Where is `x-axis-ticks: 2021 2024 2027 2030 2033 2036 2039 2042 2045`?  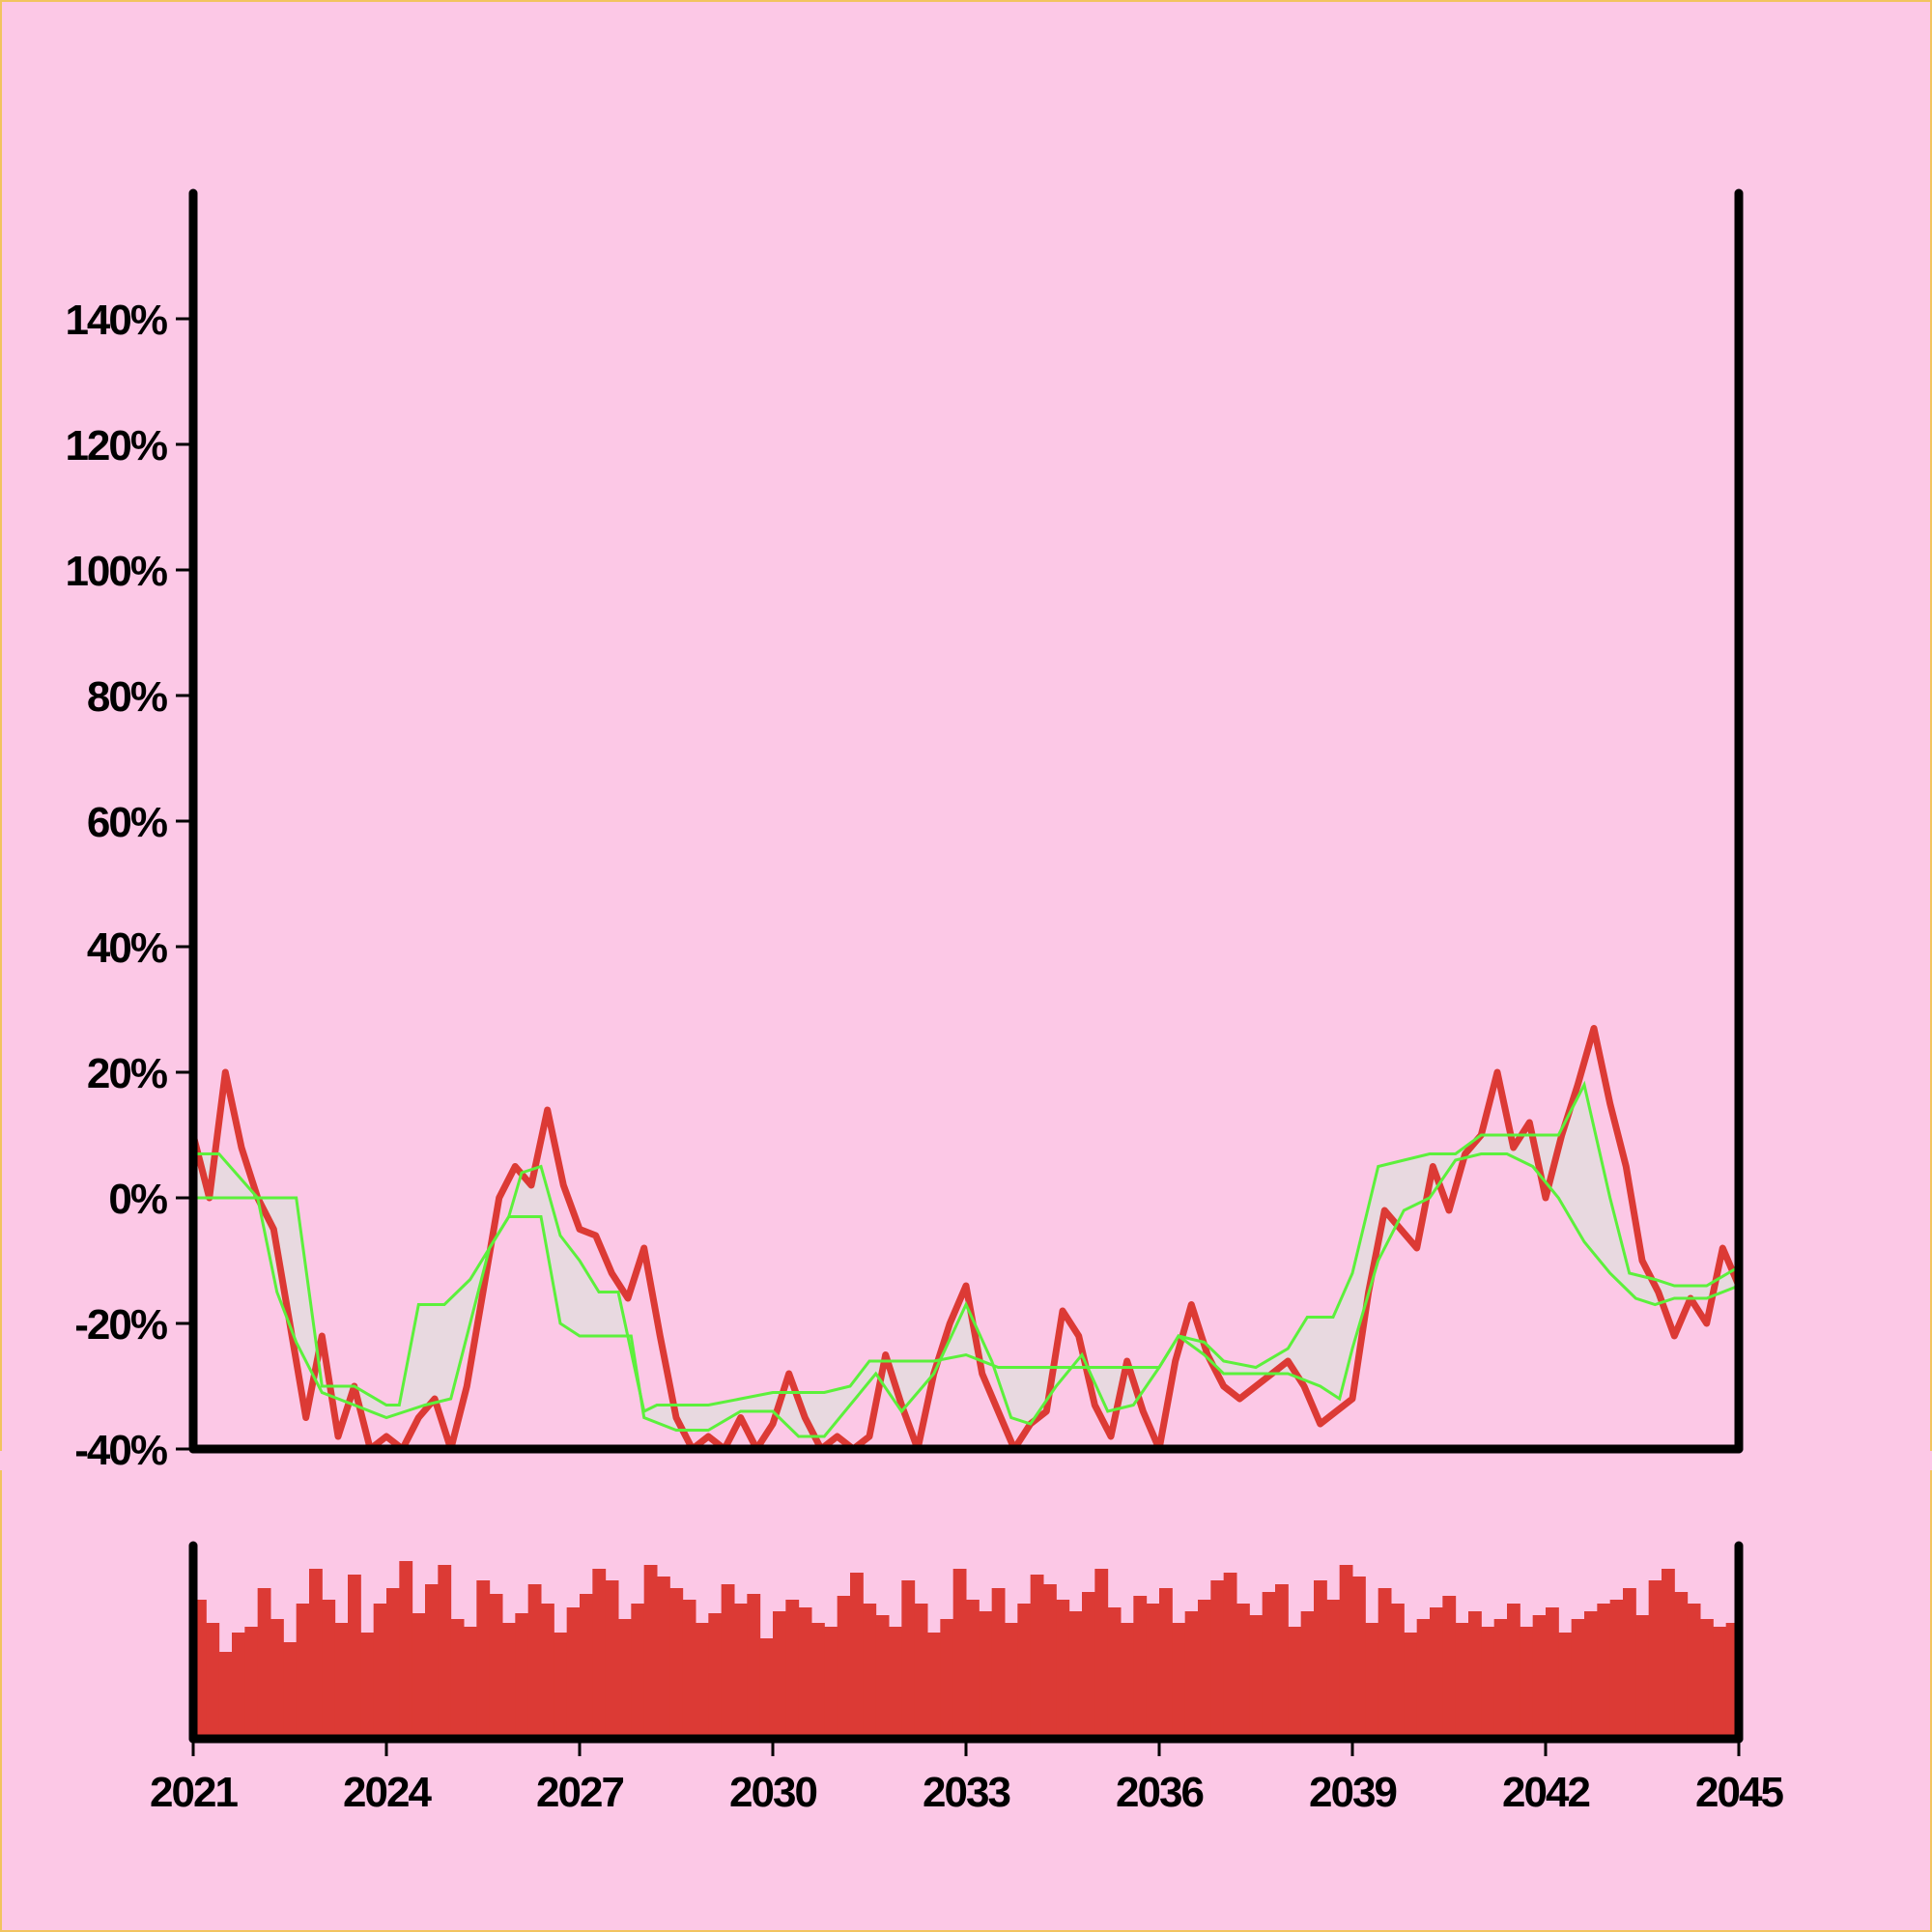 x-axis-ticks: 2021 2024 2027 2030 2033 2036 2039 2042 2045 is located at coordinates (967, 1777).